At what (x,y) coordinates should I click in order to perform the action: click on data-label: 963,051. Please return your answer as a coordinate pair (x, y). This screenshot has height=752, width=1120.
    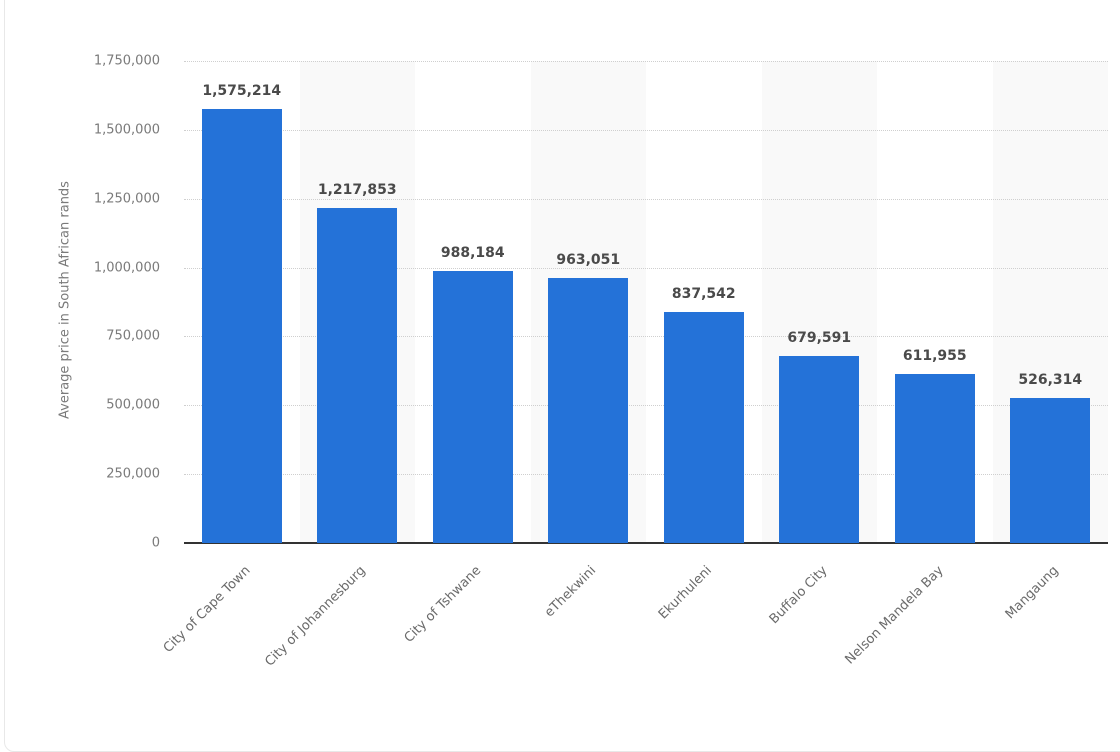
    Looking at the image, I should click on (588, 259).